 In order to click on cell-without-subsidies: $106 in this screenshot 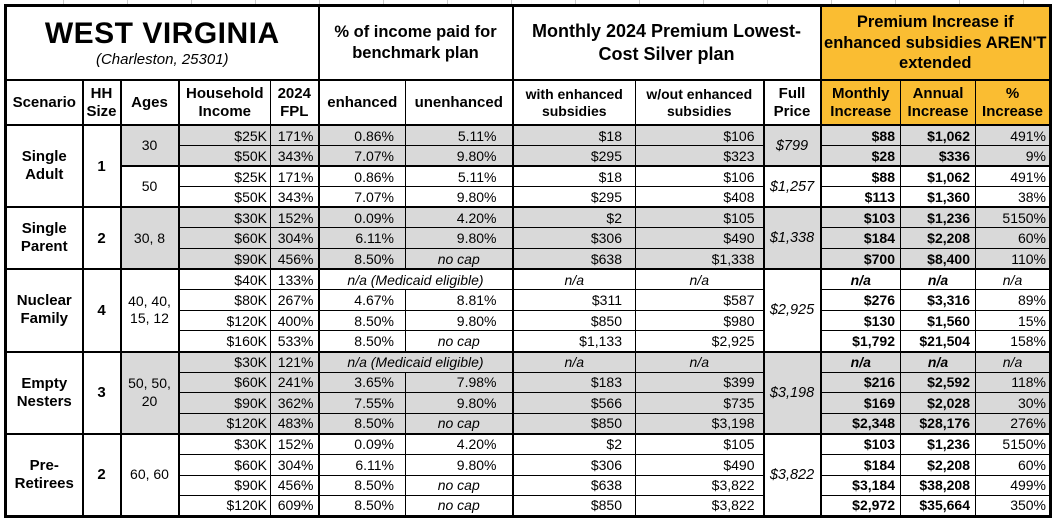, I will do `click(699, 135)`.